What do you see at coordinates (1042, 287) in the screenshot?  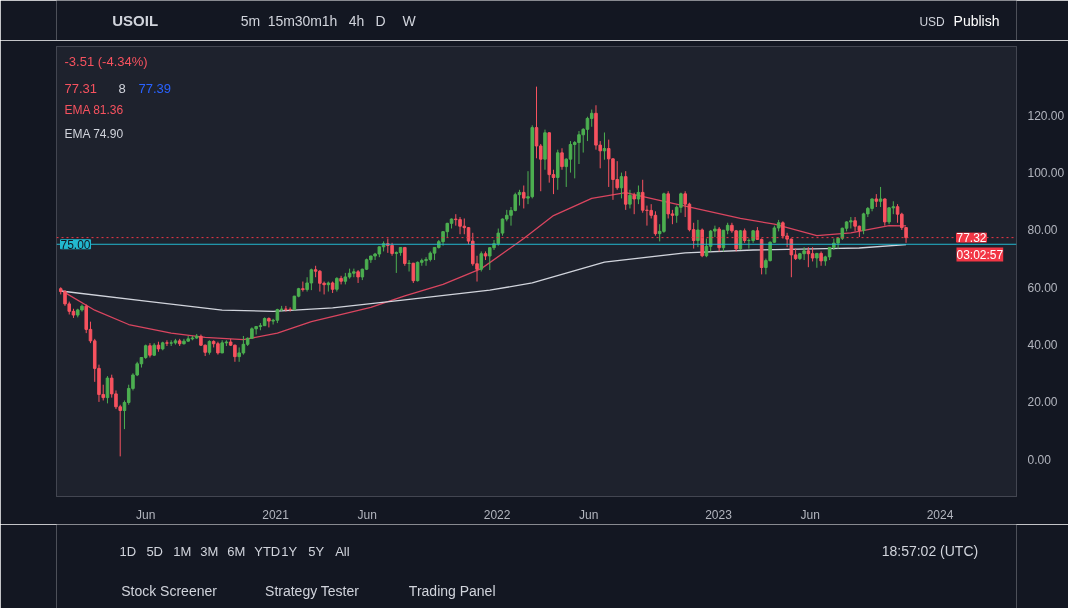 I see `y-tick-label: 60.00` at bounding box center [1042, 287].